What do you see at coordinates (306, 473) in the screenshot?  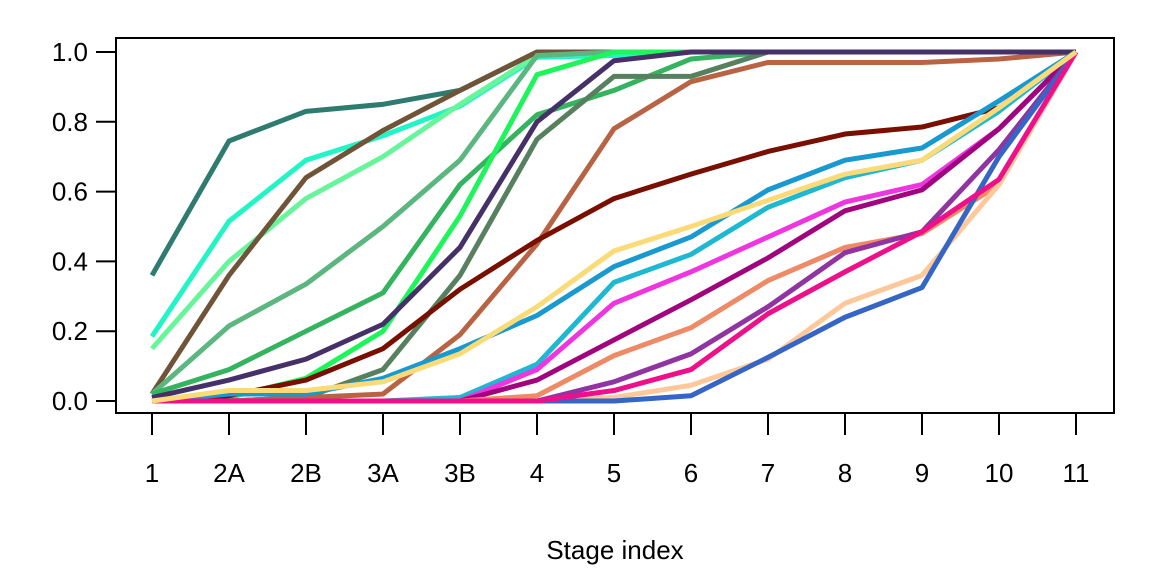 I see `x-tick-label: 2B` at bounding box center [306, 473].